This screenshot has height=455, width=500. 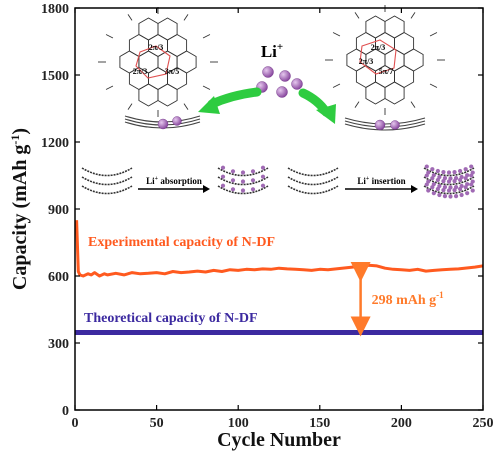 What do you see at coordinates (107, 181) in the screenshot?
I see `stack-pristine-left` at bounding box center [107, 181].